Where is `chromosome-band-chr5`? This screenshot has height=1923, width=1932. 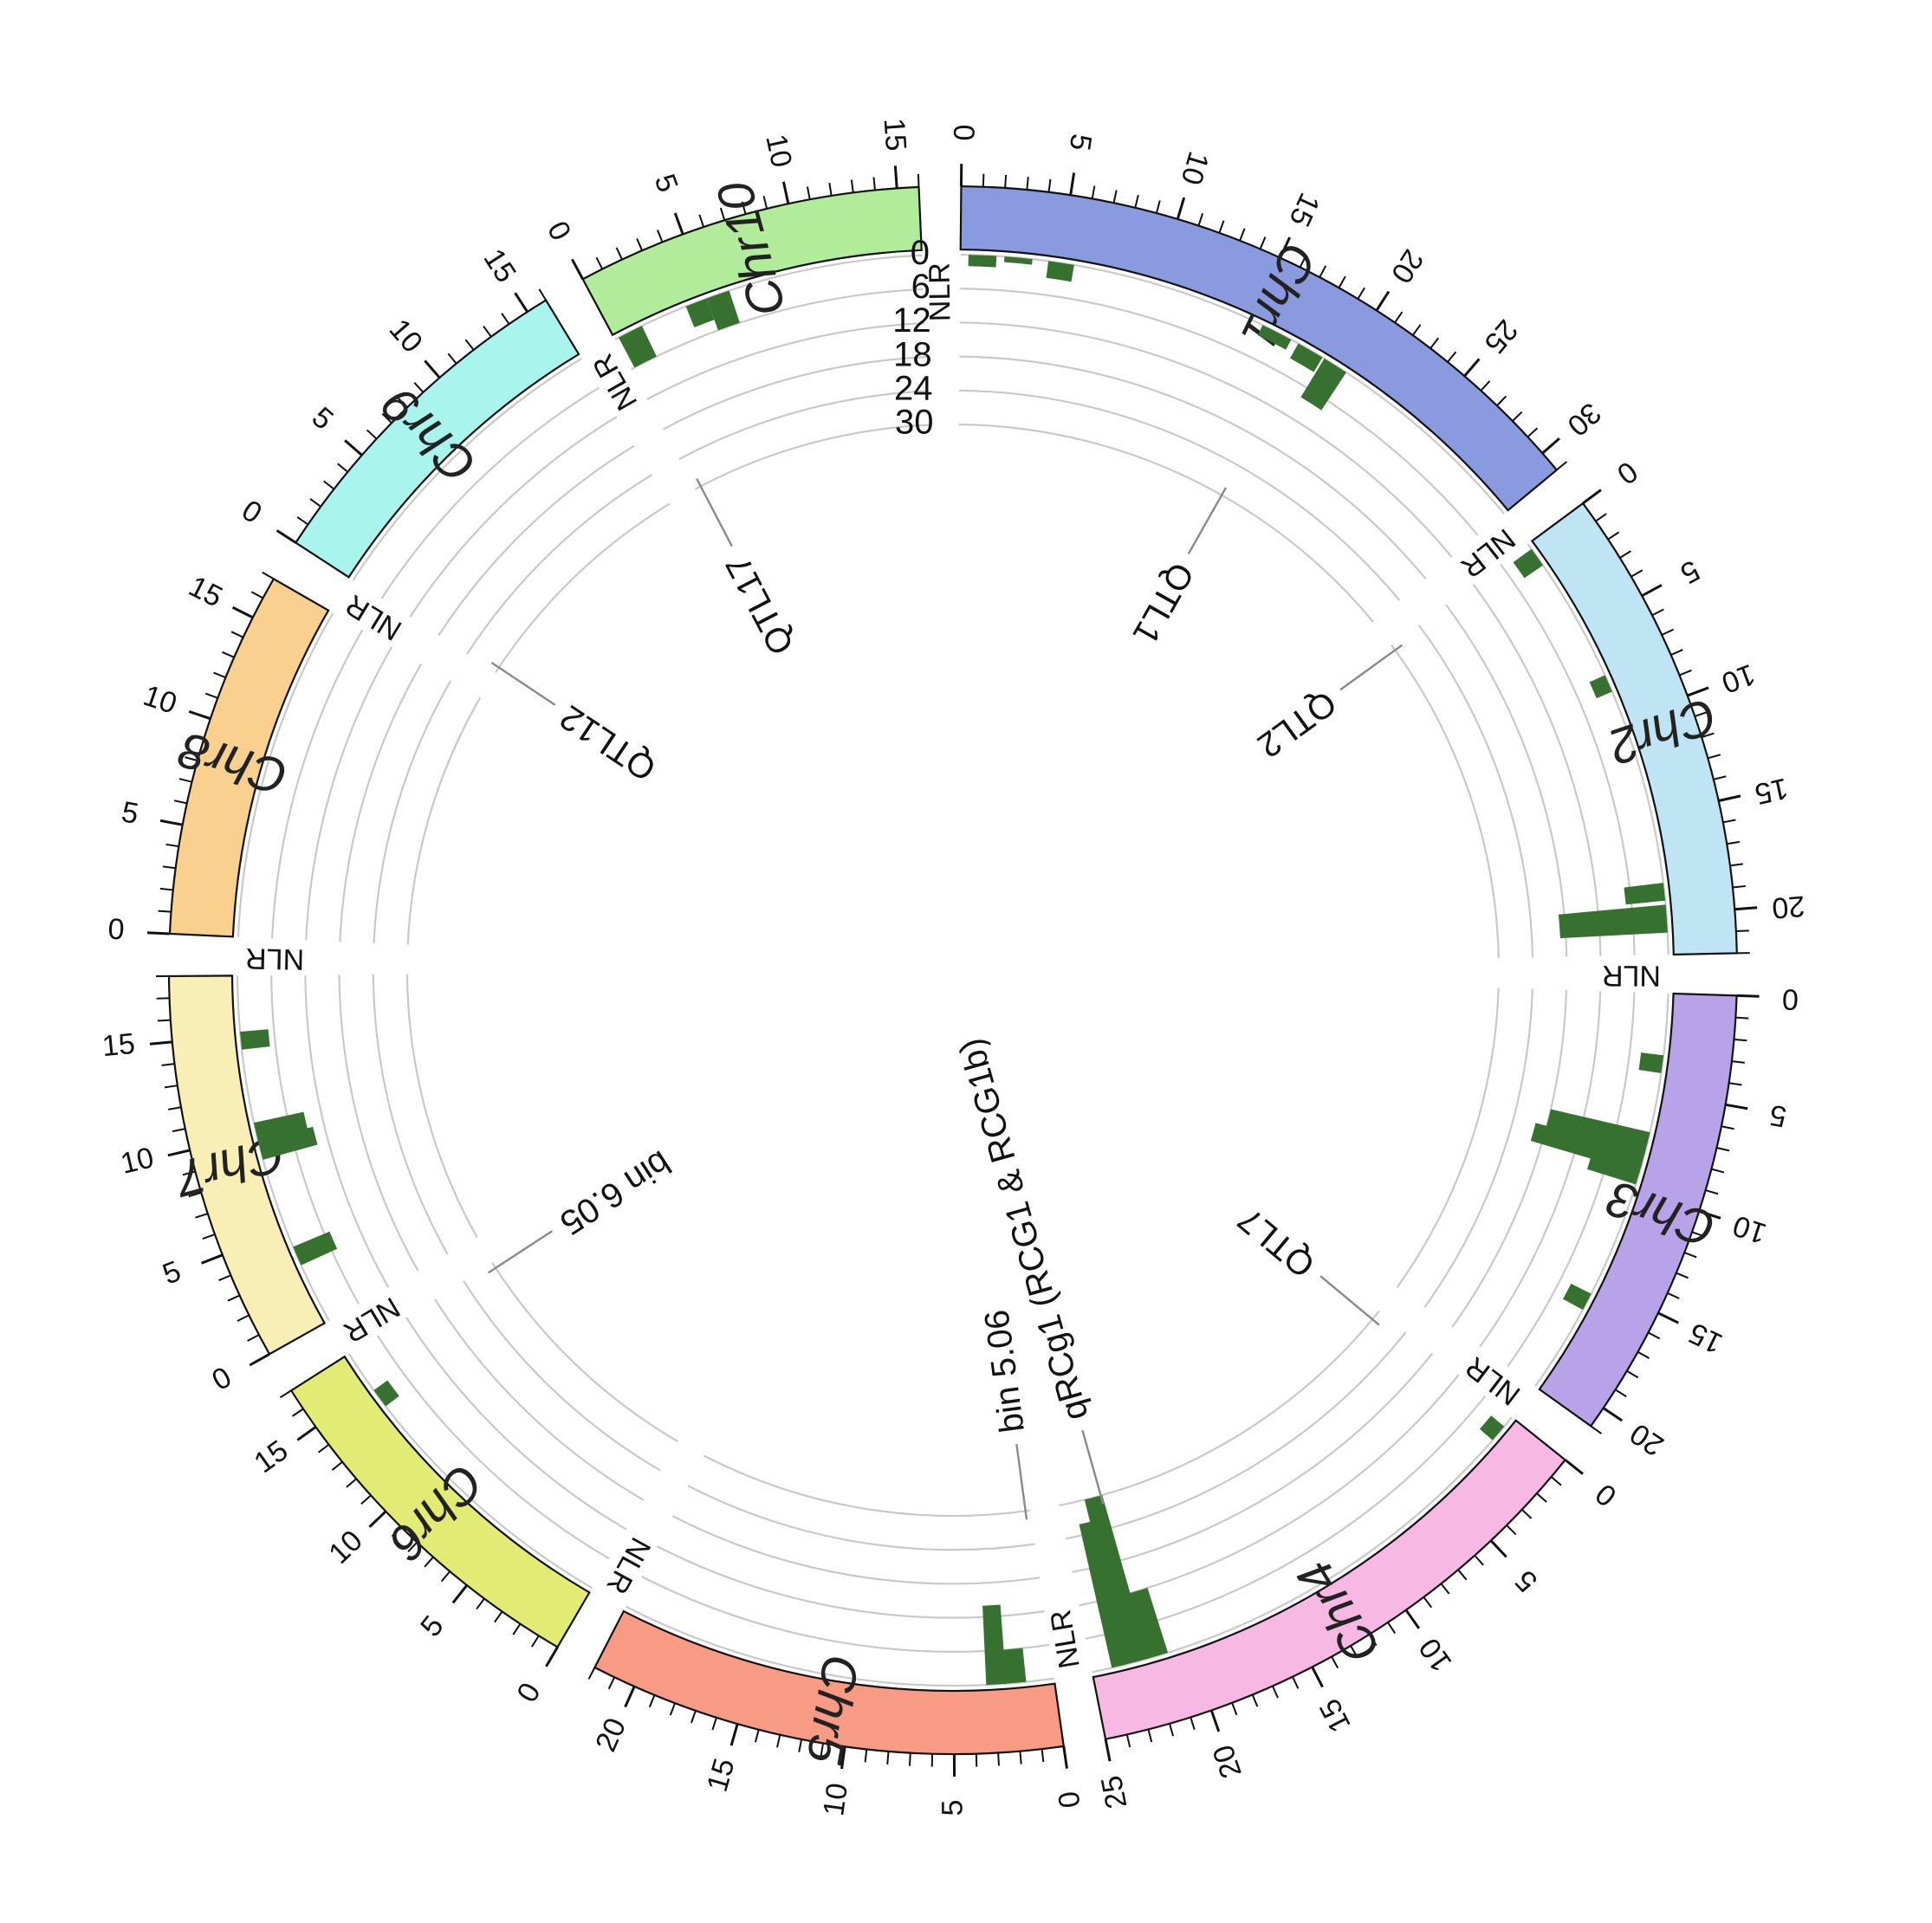
chromosome-band-chr5 is located at coordinates (830, 1682).